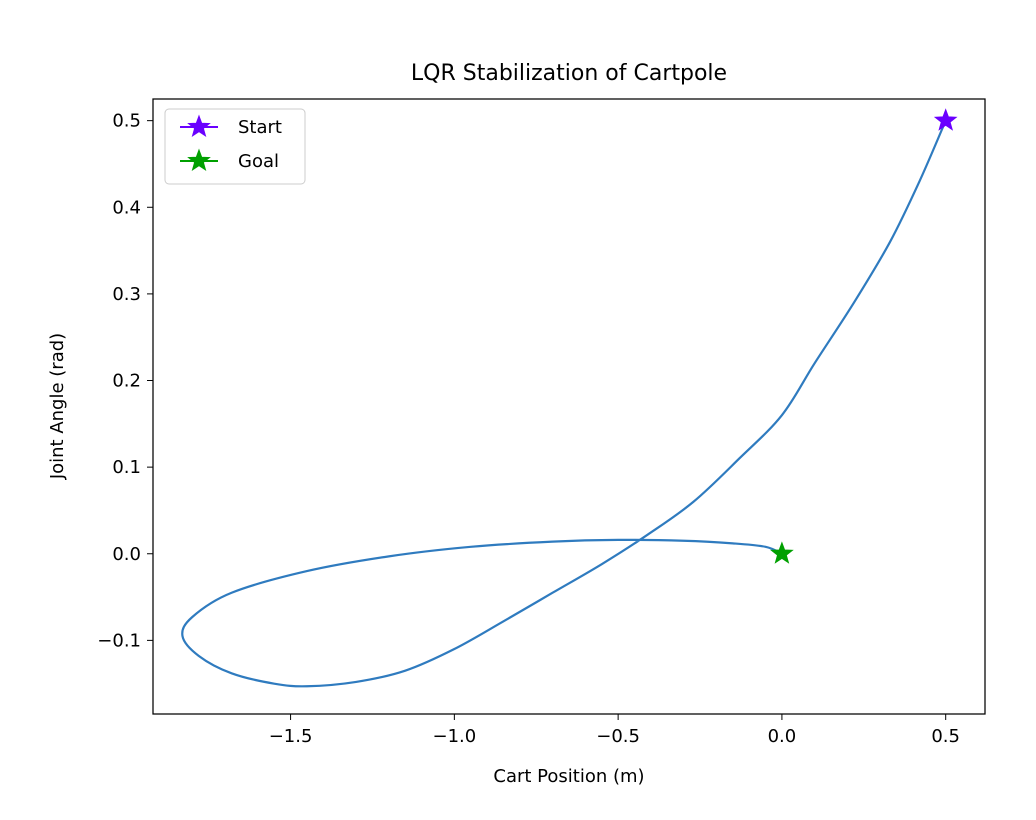 This screenshot has width=1036, height=820. I want to click on legend-goal-star-icon, so click(199, 160).